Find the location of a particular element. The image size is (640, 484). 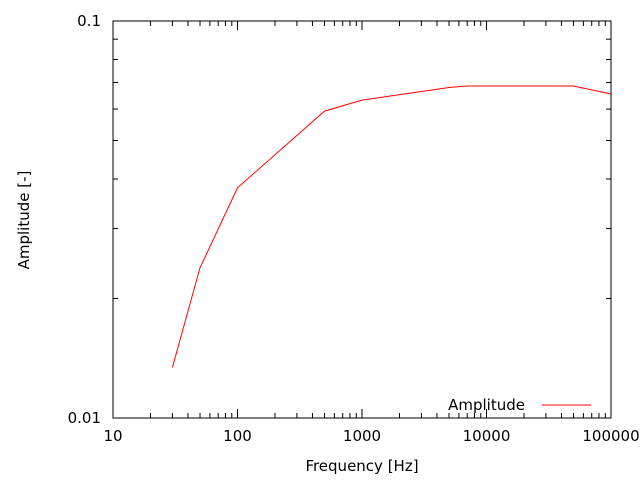

x-tick-label: 1000 is located at coordinates (362, 436).